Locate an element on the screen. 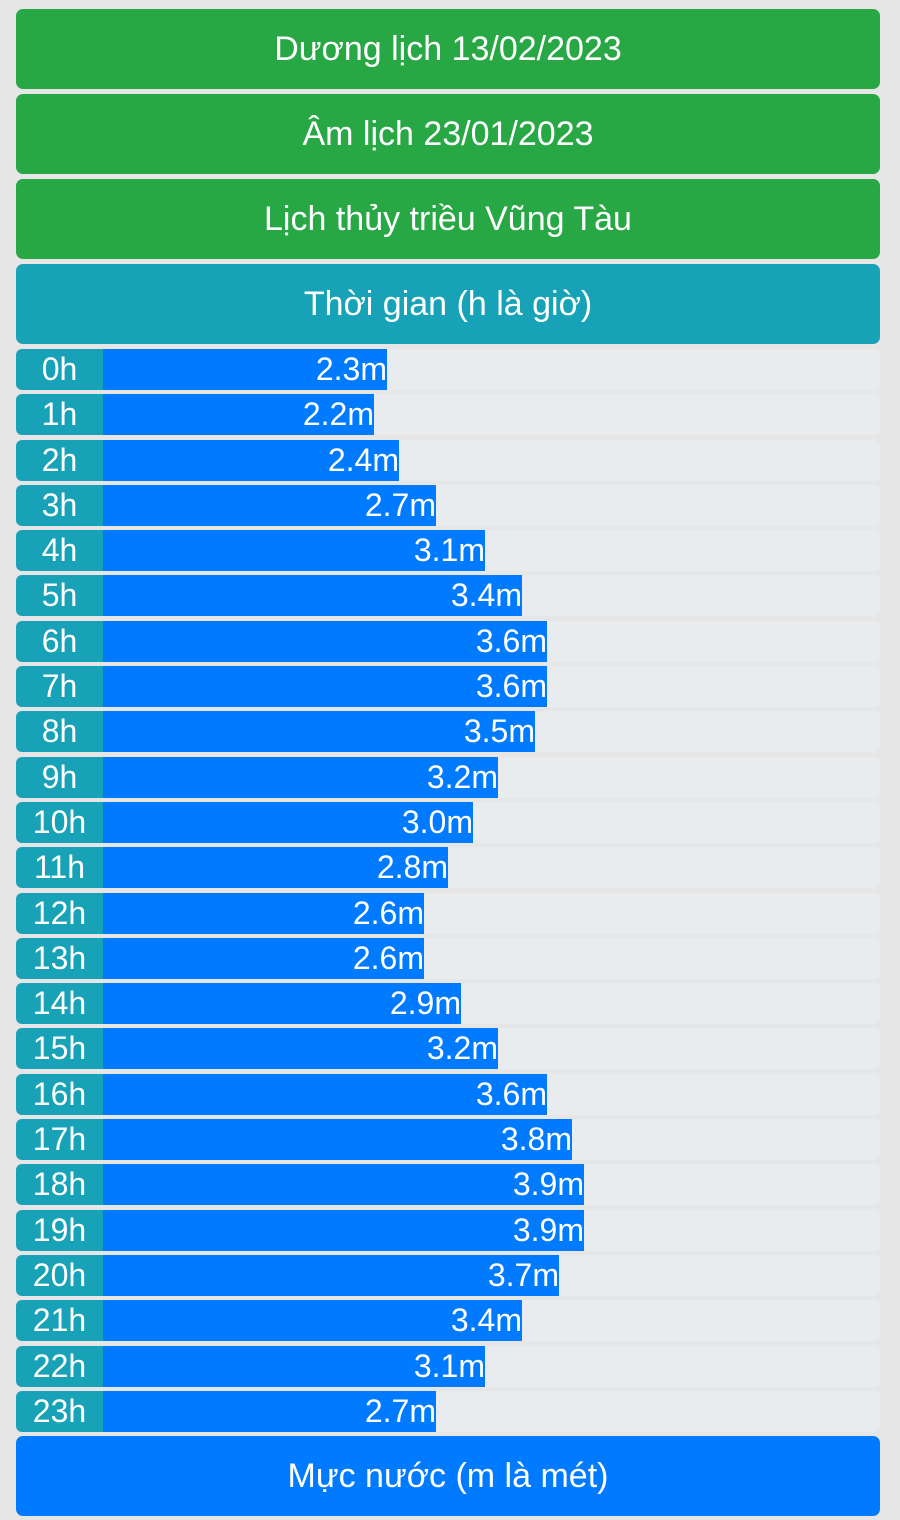 The height and width of the screenshot is (1520, 900). hour-label: 13h is located at coordinates (59, 958).